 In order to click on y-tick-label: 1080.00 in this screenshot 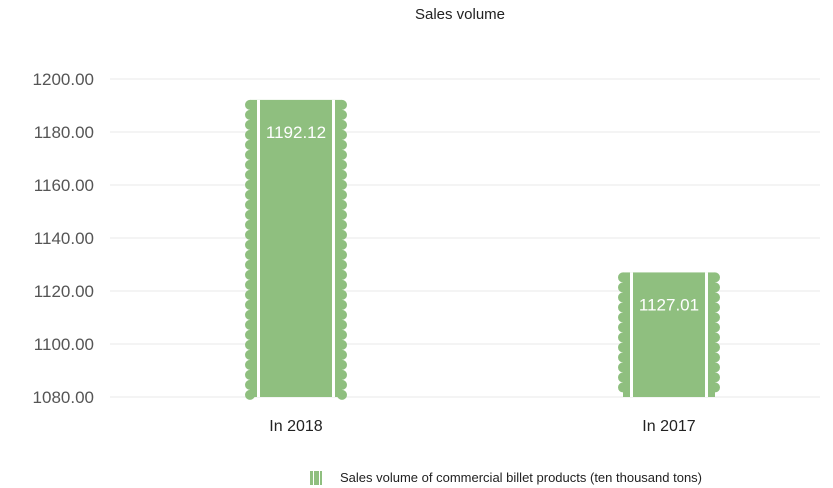, I will do `click(63, 397)`.